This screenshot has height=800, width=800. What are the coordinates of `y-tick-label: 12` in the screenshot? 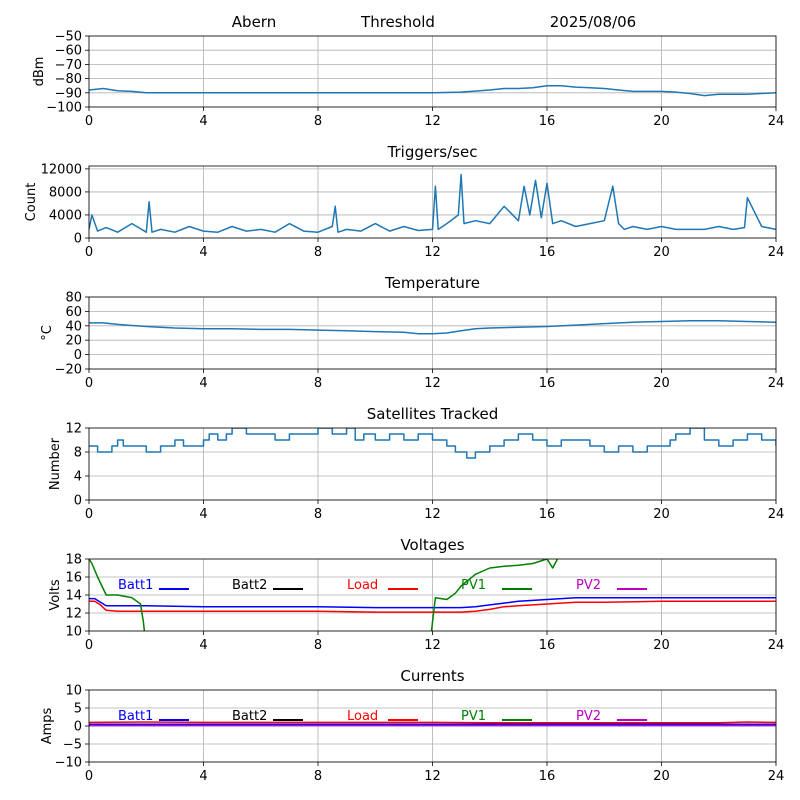 It's located at (73, 429).